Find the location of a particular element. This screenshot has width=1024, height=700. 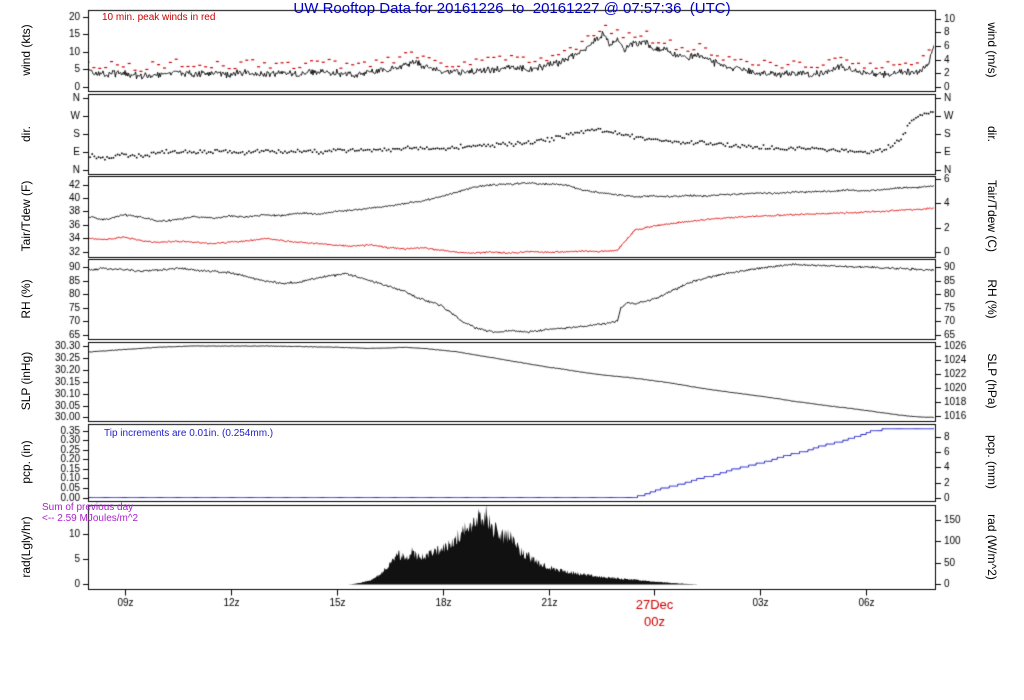

peak-winds-note: 10 min. peak winds in red is located at coordinates (159, 17).